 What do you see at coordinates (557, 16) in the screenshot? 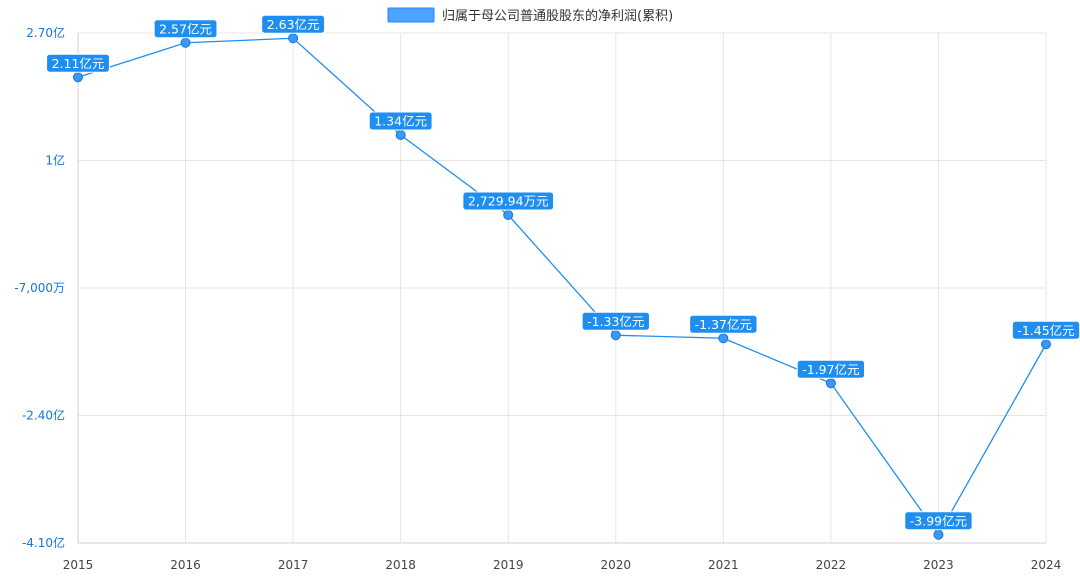
I see `legend-label: 归属于母公司普通股股东的净利润(累积)` at bounding box center [557, 16].